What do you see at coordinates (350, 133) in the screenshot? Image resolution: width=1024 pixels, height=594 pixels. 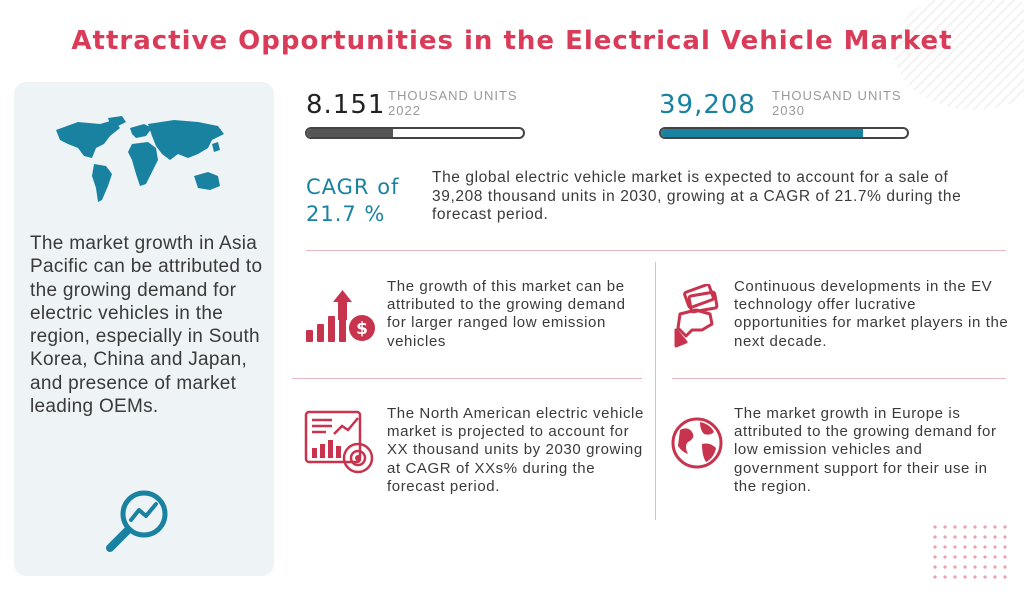 I see `progress-fill-2022` at bounding box center [350, 133].